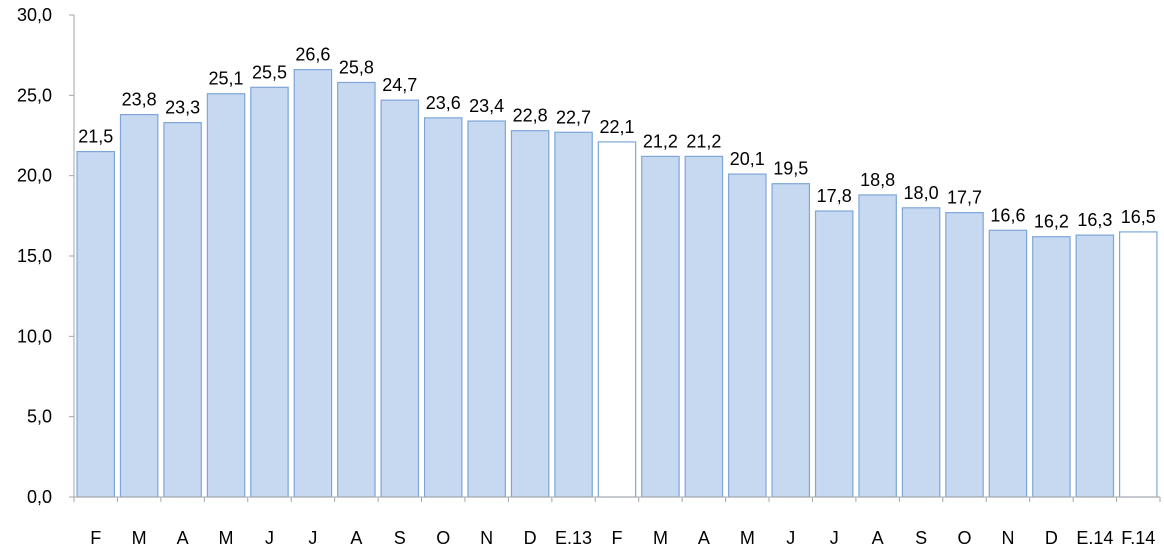 This screenshot has width=1164, height=550. What do you see at coordinates (573, 538) in the screenshot?
I see `x-tick-label: E.13` at bounding box center [573, 538].